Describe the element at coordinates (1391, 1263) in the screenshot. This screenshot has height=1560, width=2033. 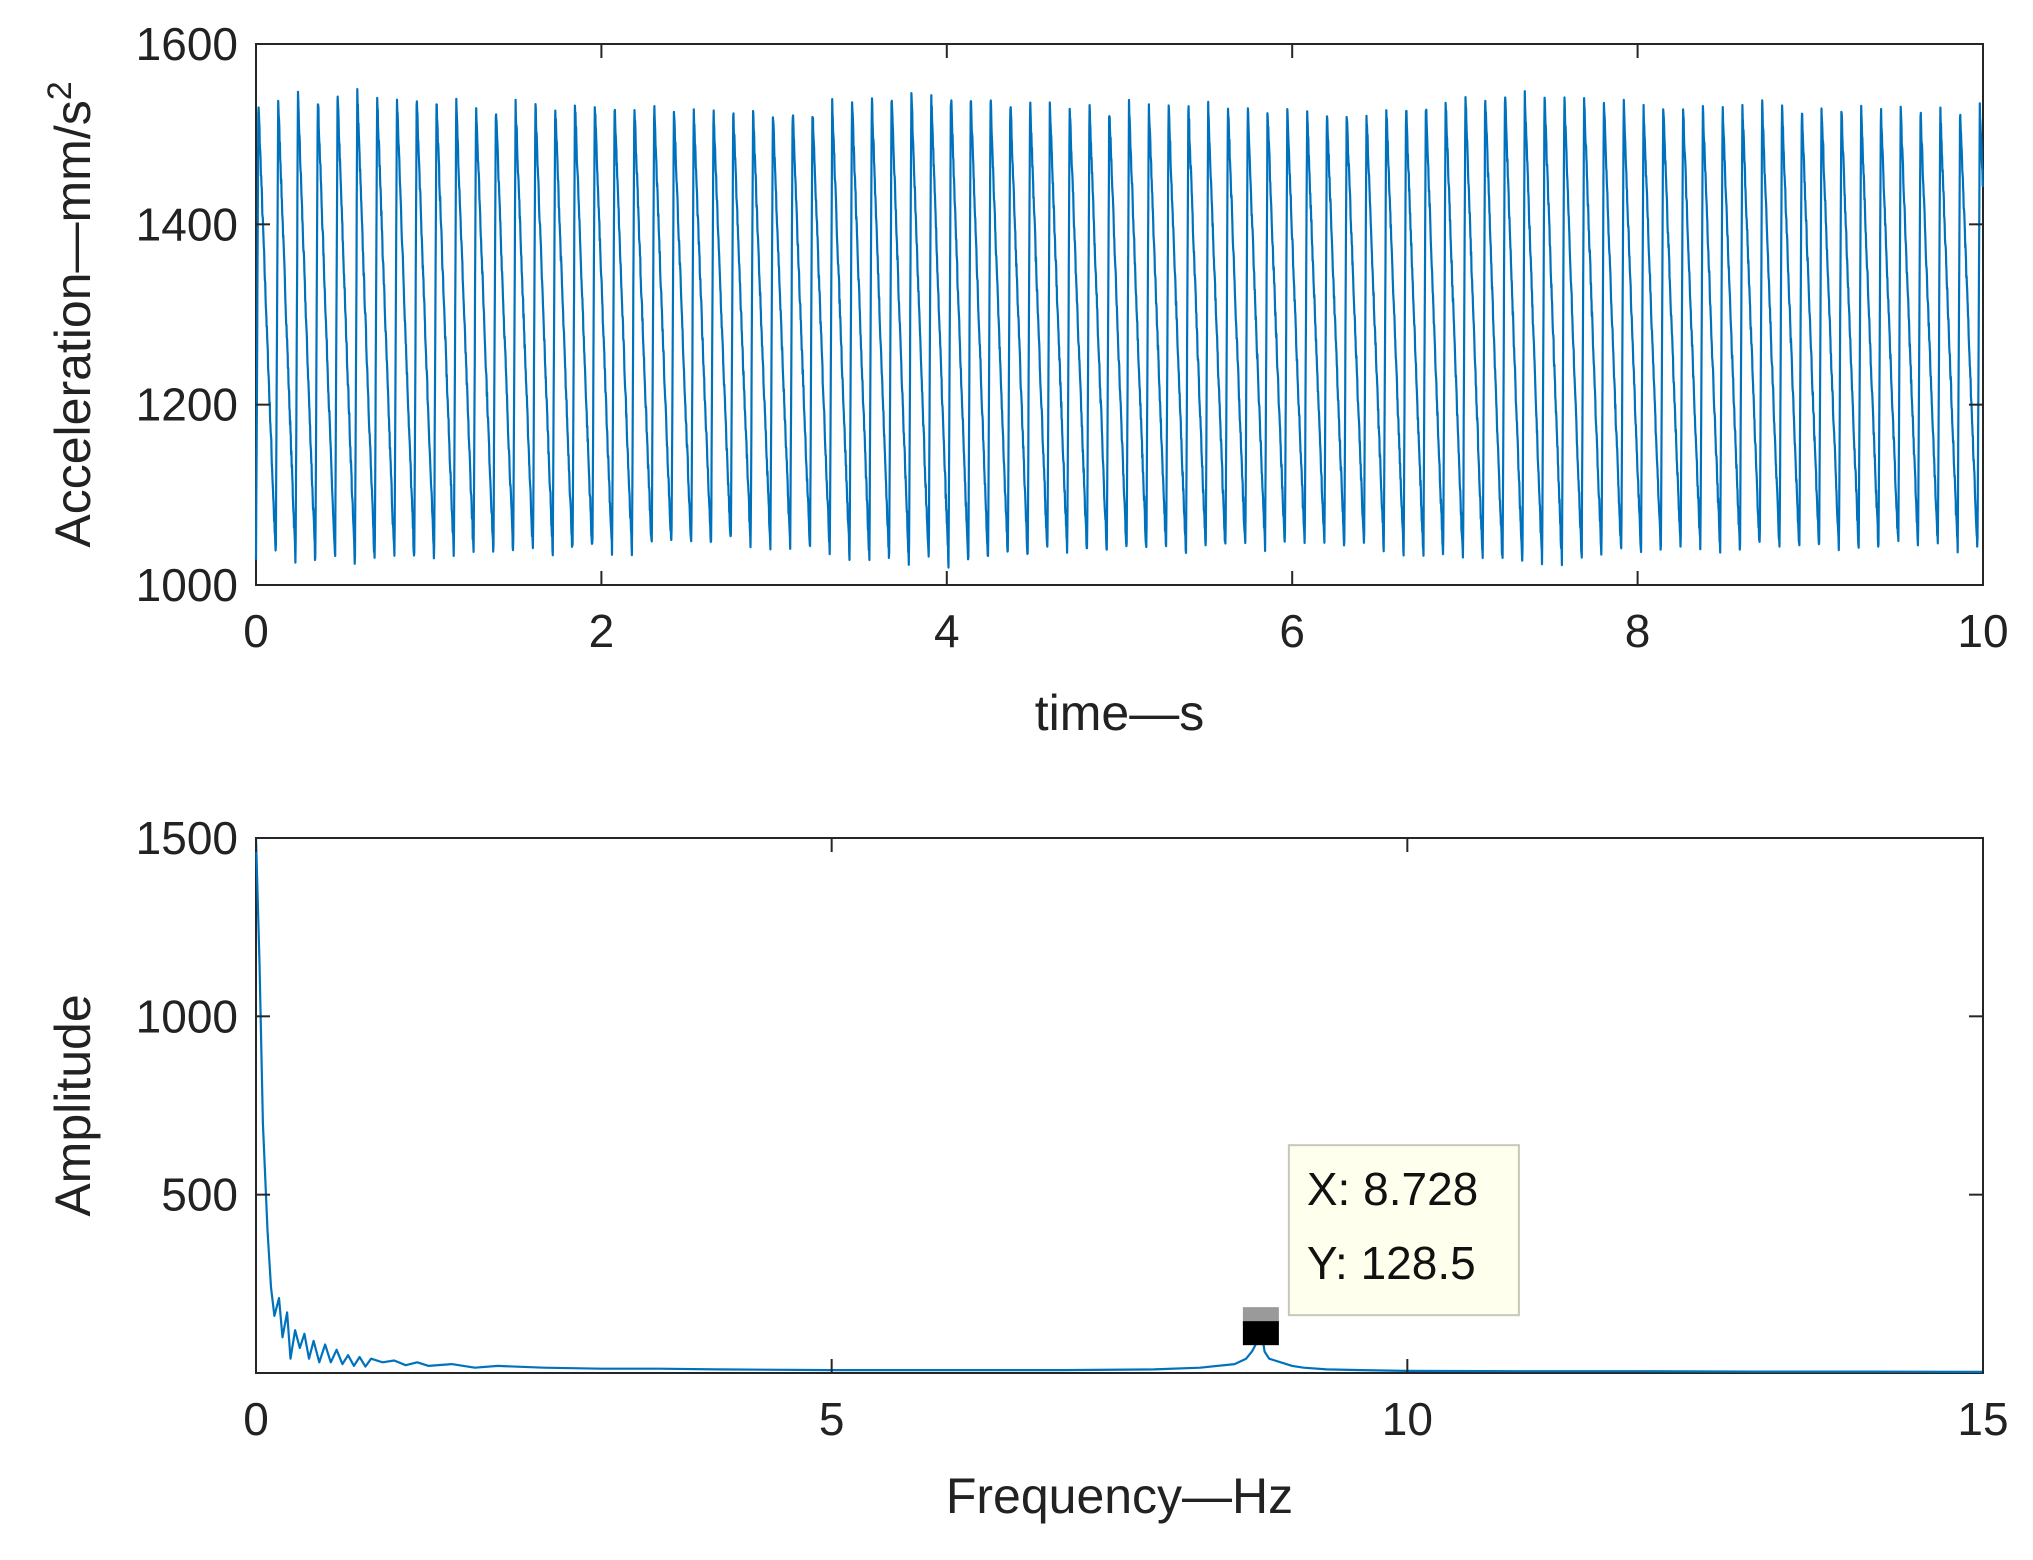
I see `datatip-y-value: Y: 128.5` at that location.